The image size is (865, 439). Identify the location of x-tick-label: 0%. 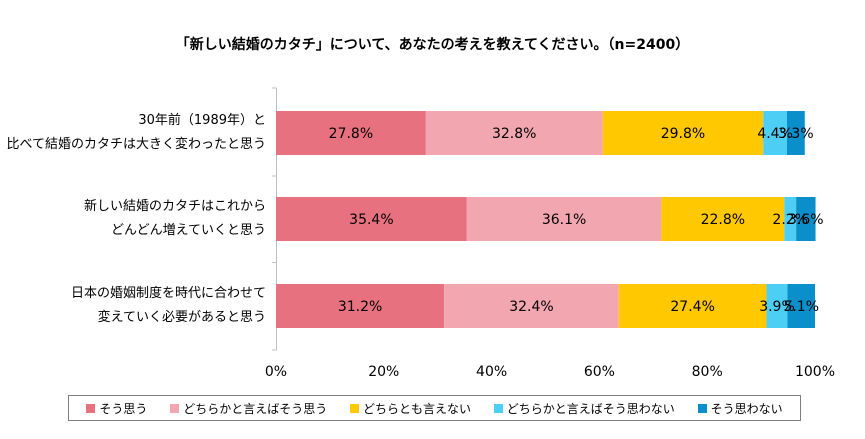
(276, 372).